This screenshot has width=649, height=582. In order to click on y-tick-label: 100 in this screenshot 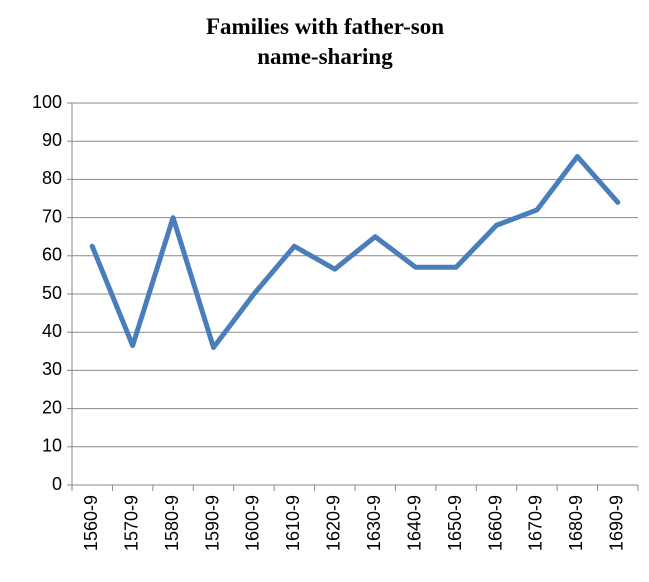, I will do `click(47, 102)`.